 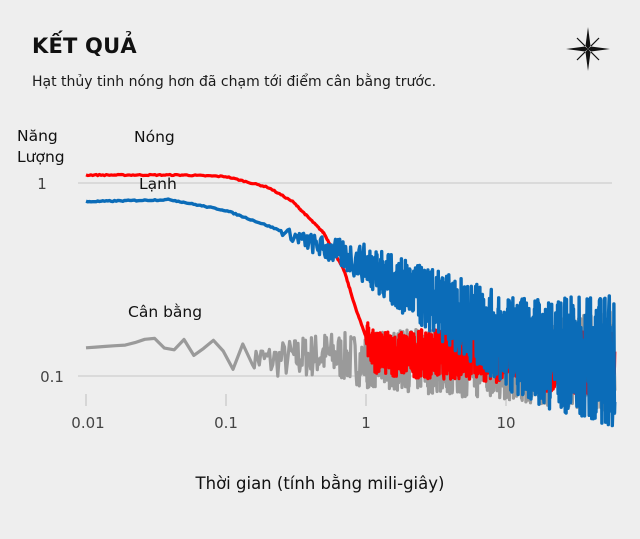 I want to click on series-label-cold: Lạnh, so click(x=158, y=184).